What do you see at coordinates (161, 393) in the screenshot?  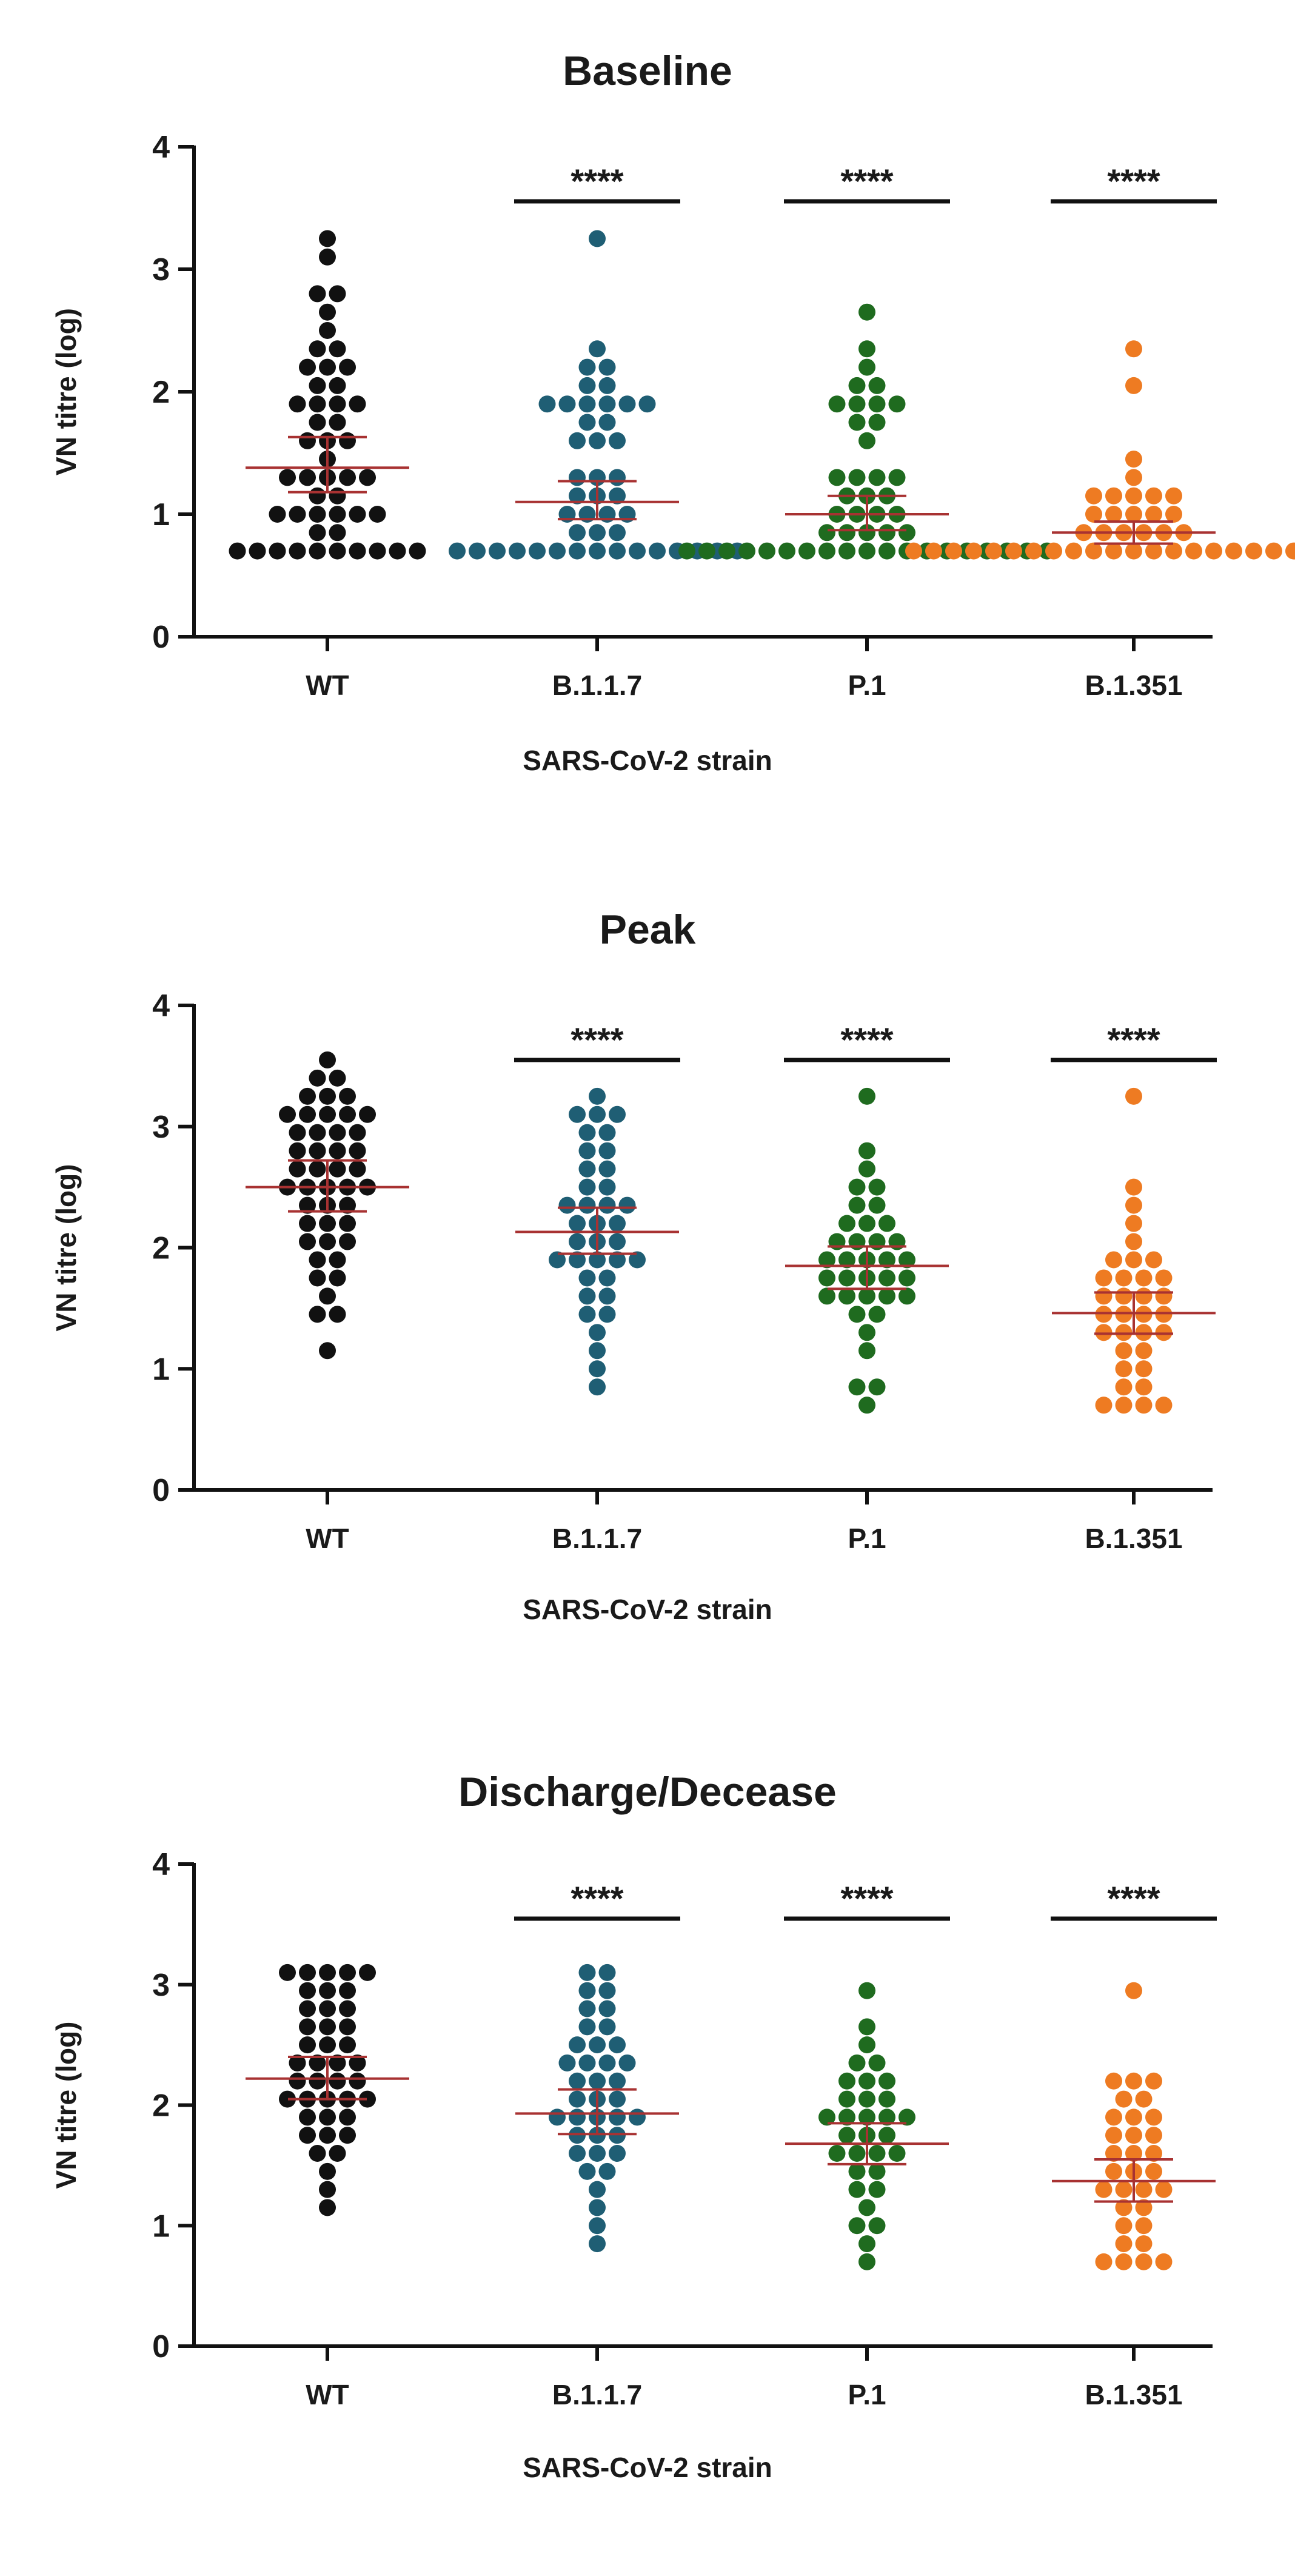 I see `y-tick-label: 2` at bounding box center [161, 393].